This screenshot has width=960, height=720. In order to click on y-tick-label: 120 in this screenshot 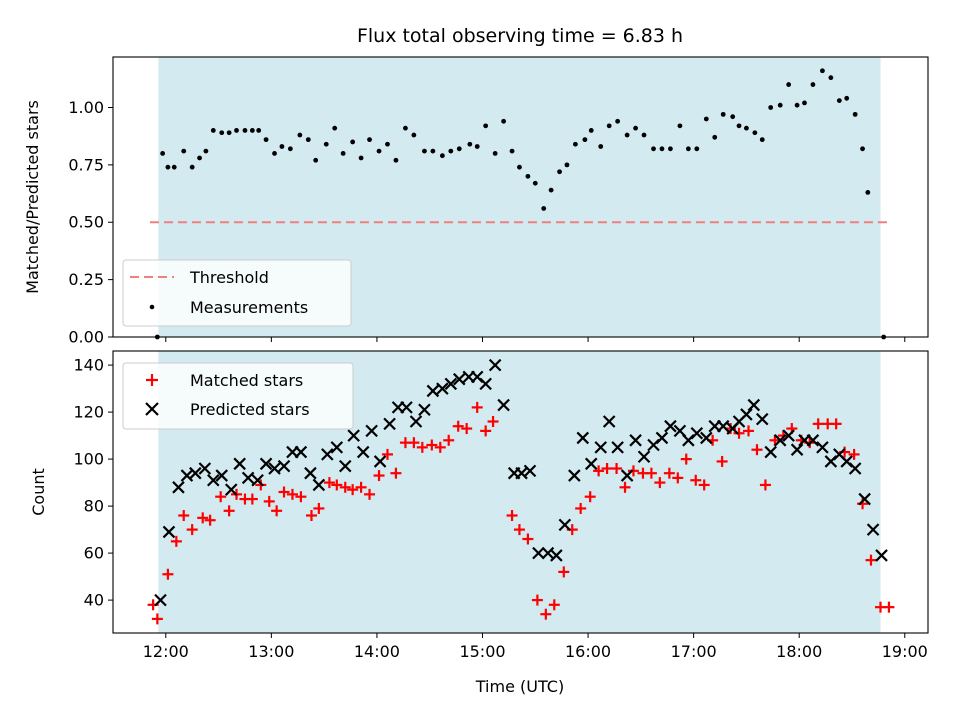, I will do `click(88, 412)`.